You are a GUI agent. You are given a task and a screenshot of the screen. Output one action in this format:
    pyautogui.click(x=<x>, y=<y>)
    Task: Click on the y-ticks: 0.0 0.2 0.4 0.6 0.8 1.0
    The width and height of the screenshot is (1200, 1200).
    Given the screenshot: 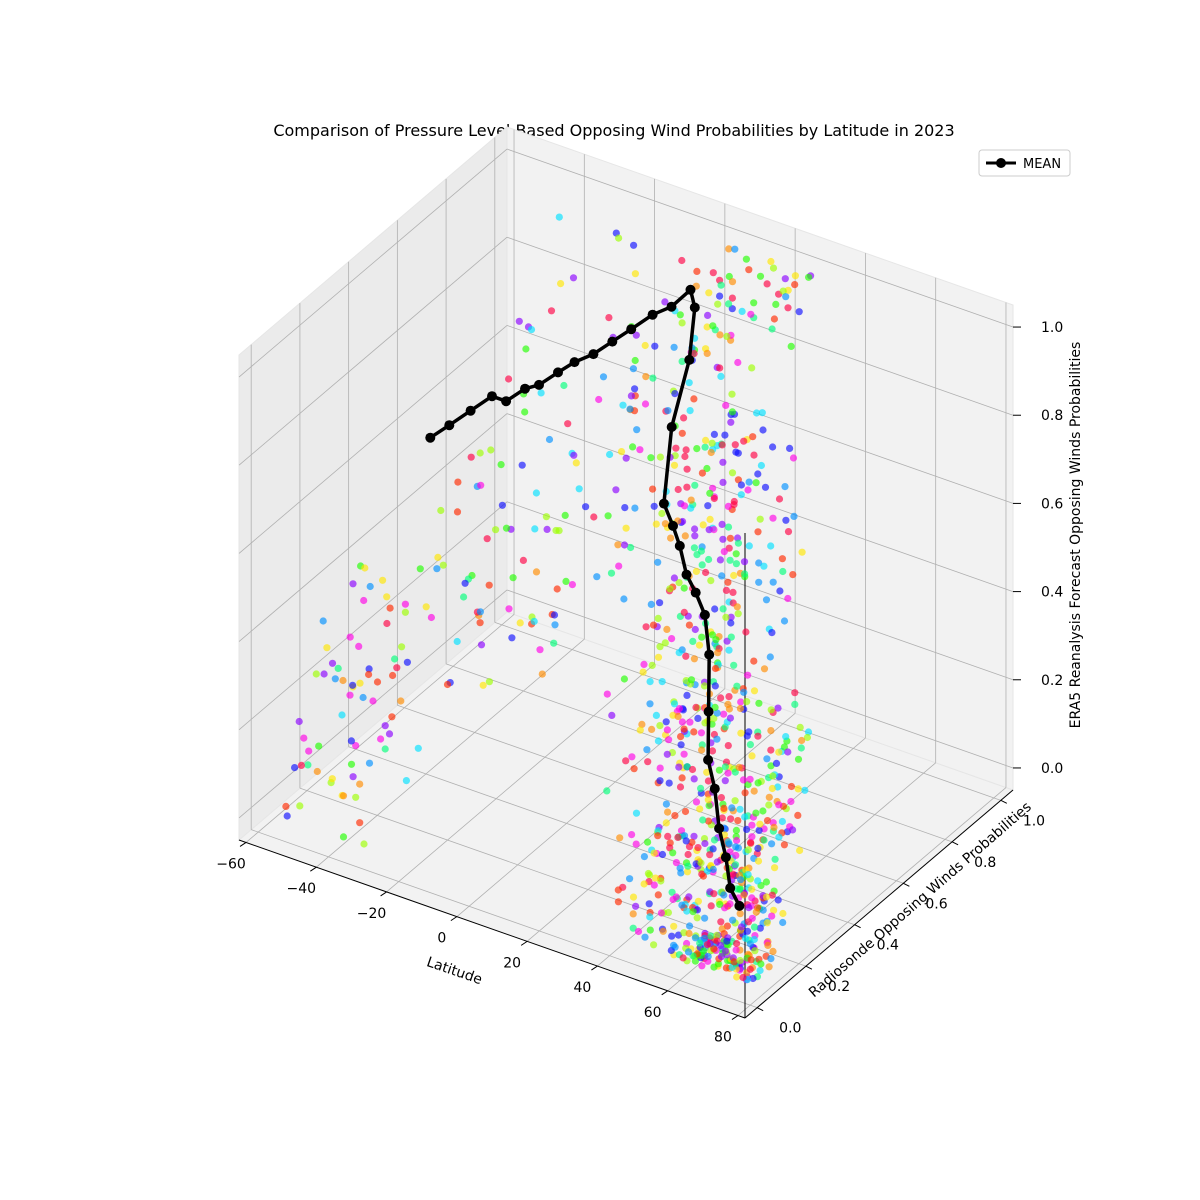 What is the action you would take?
    pyautogui.click(x=900, y=918)
    